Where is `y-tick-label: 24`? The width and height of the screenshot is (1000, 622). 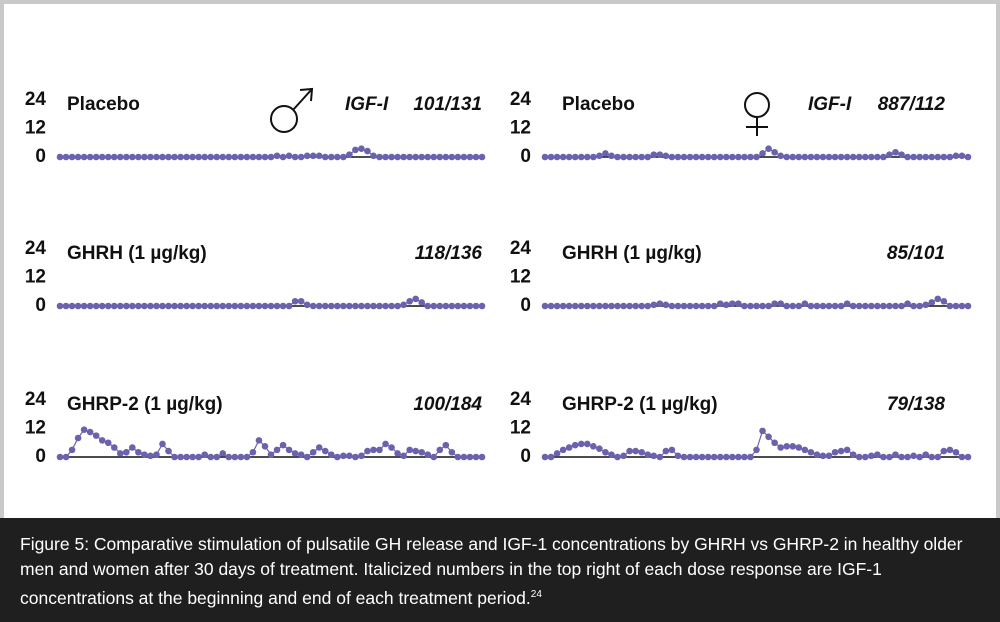
y-tick-label: 24 is located at coordinates (521, 399).